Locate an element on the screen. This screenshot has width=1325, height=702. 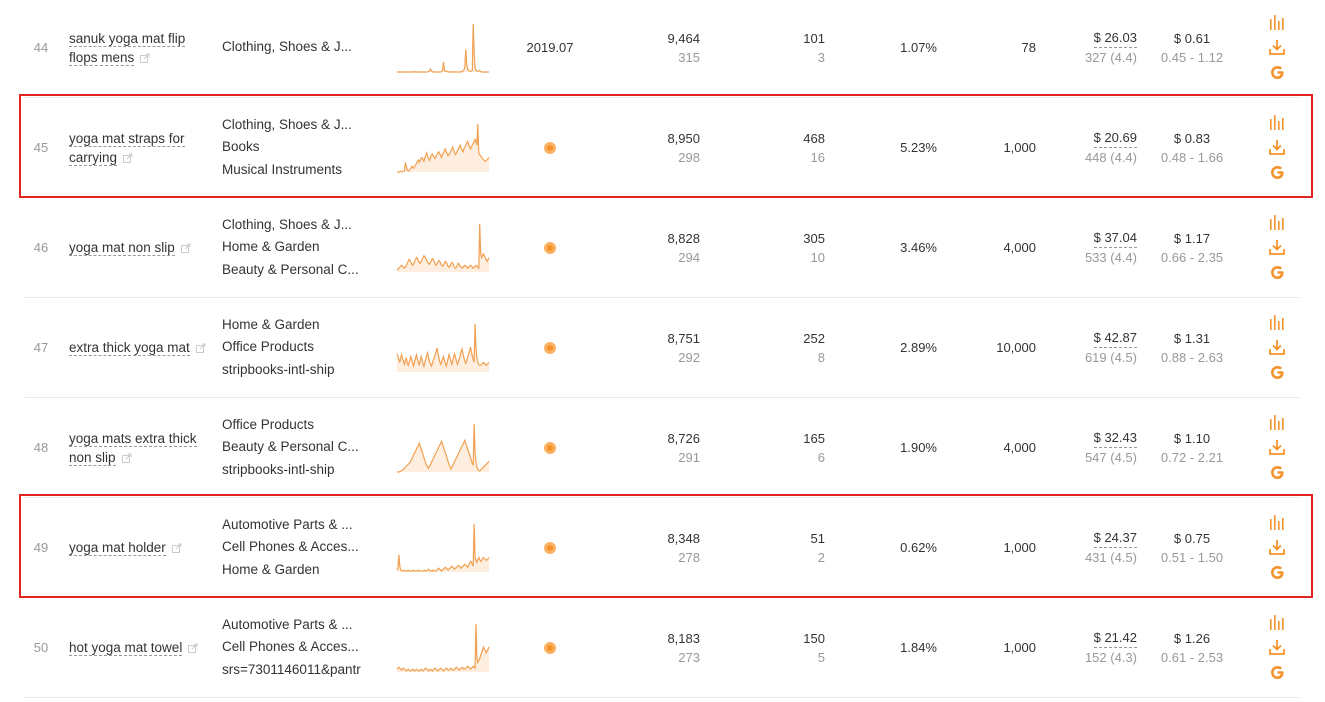
products-cell: 150 5 is located at coordinates (770, 647).